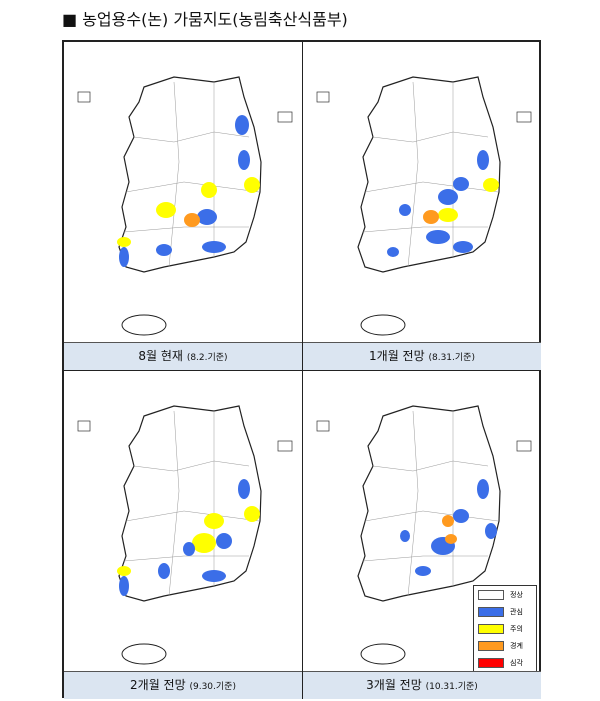 The image size is (600, 701). I want to click on caption-title: 1개월 전망, so click(397, 356).